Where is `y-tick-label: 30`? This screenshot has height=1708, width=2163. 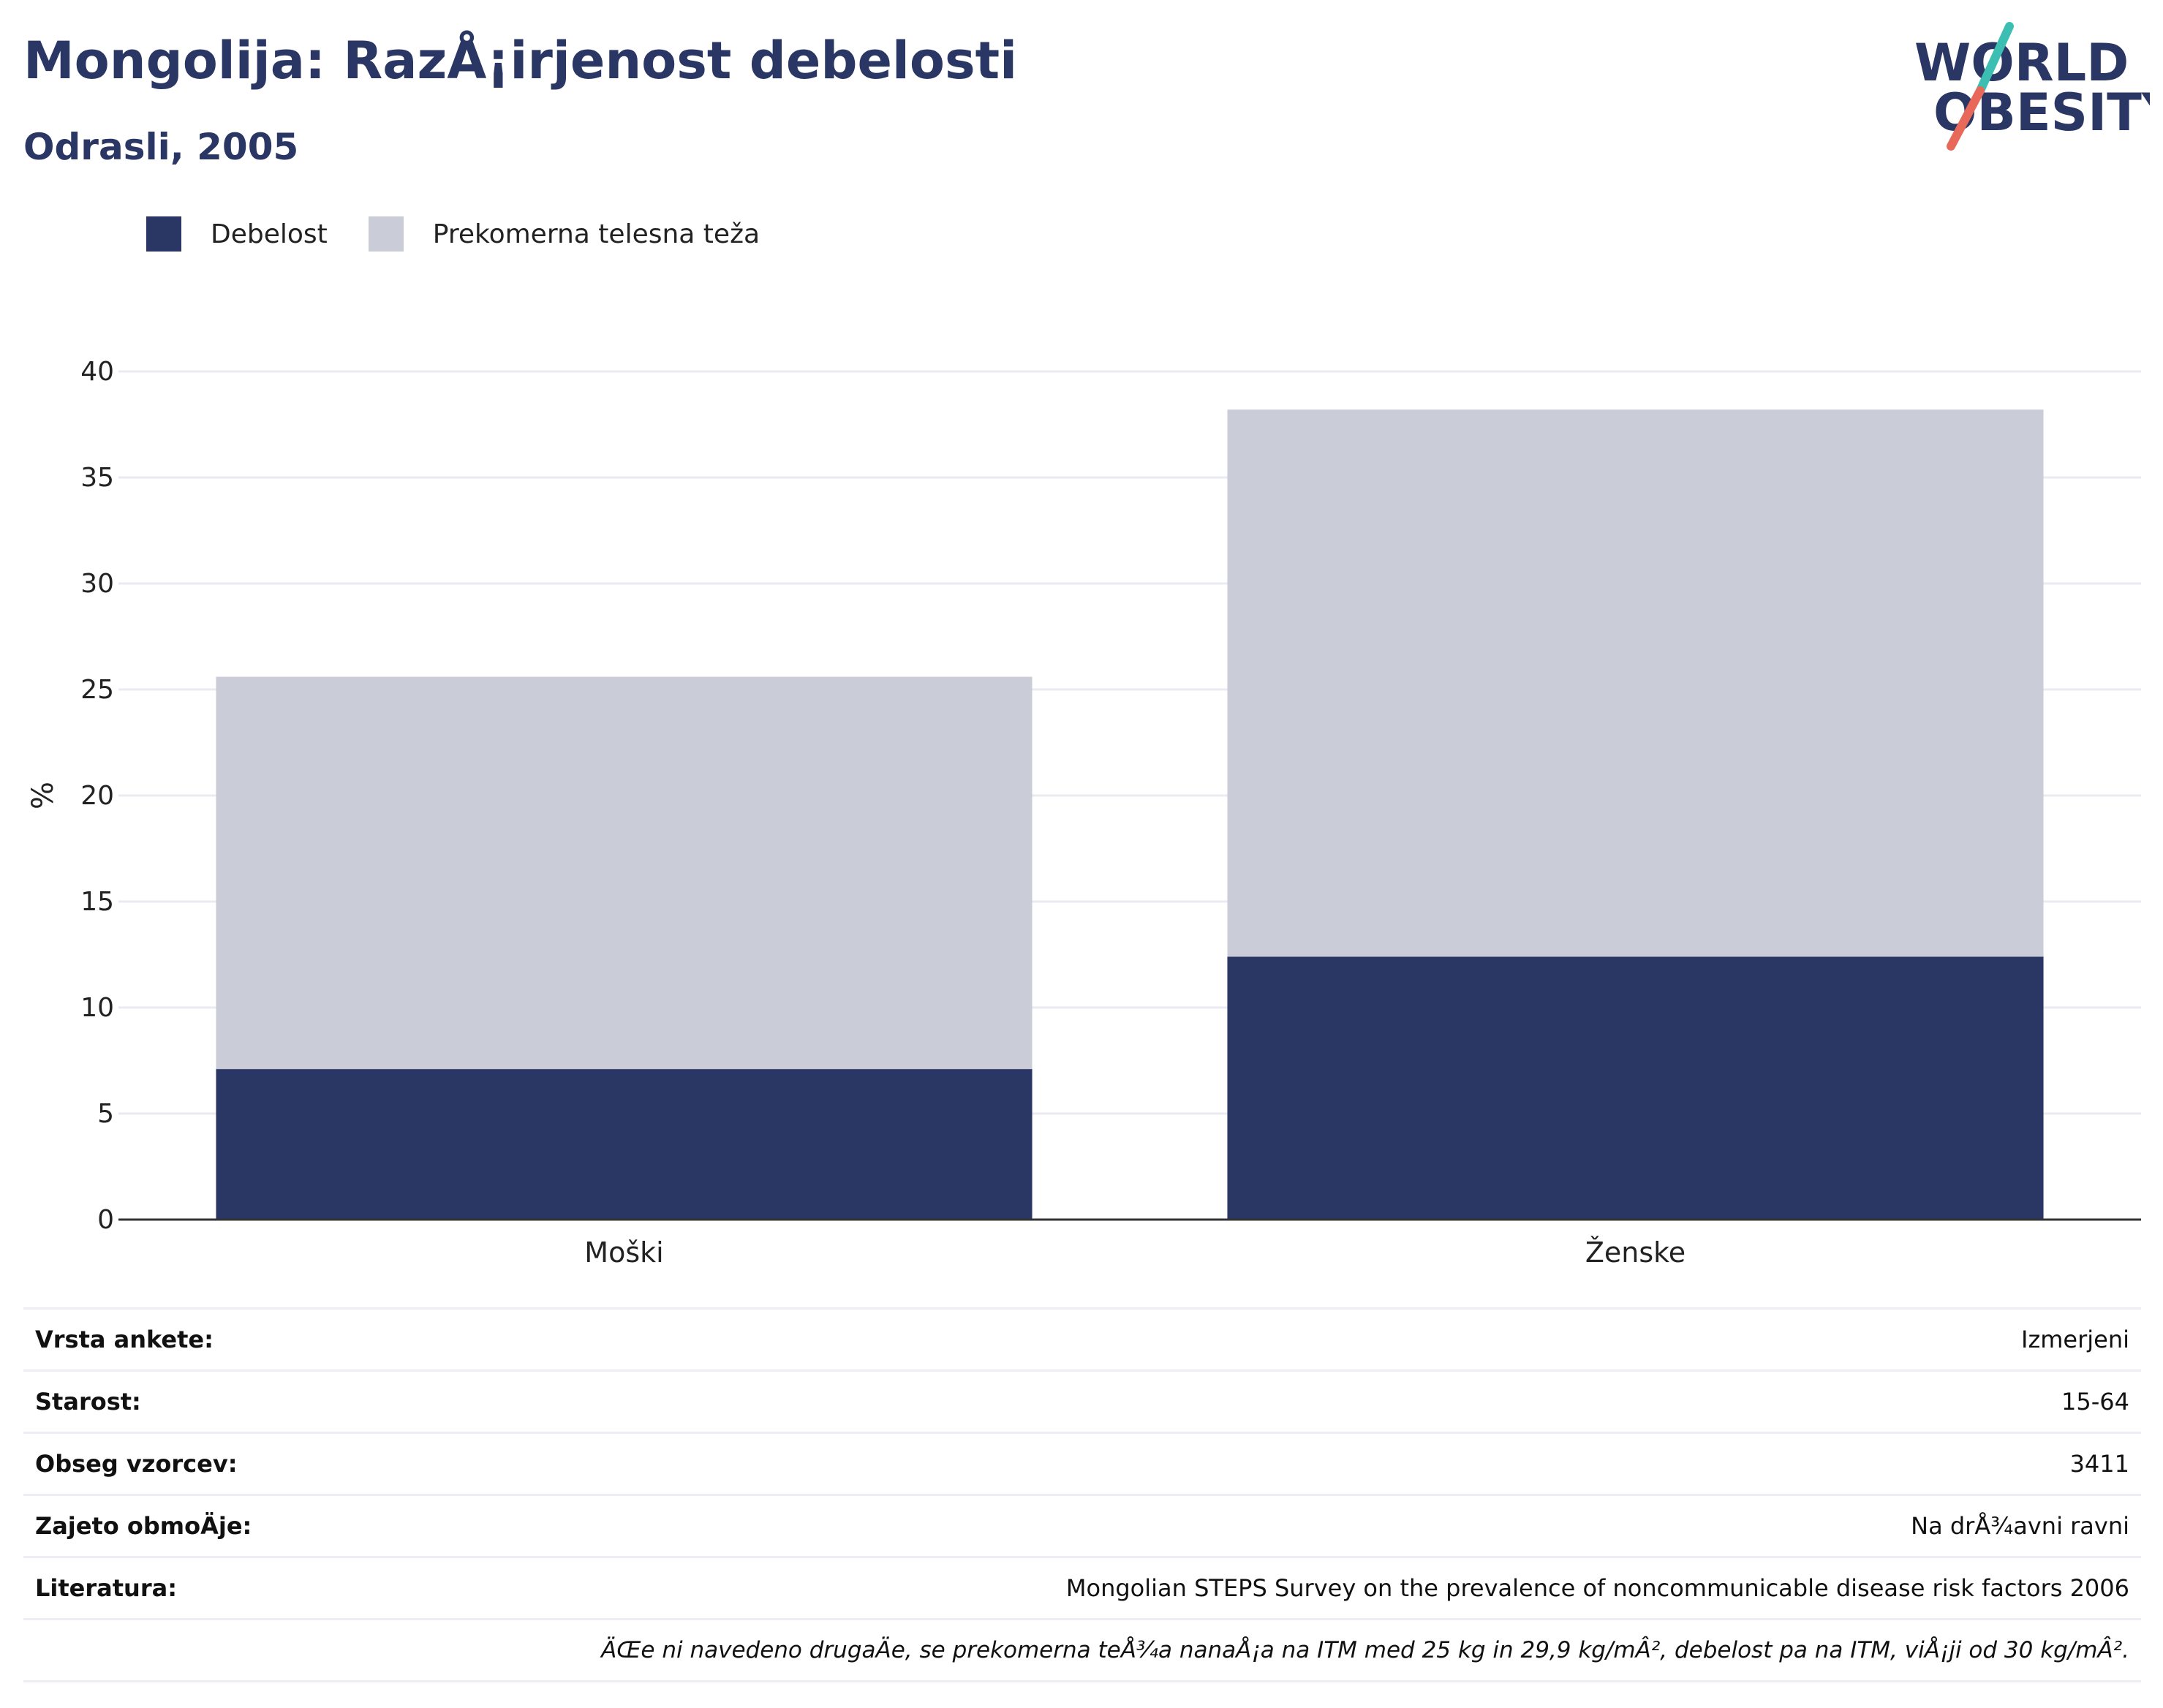 y-tick-label: 30 is located at coordinates (97, 584).